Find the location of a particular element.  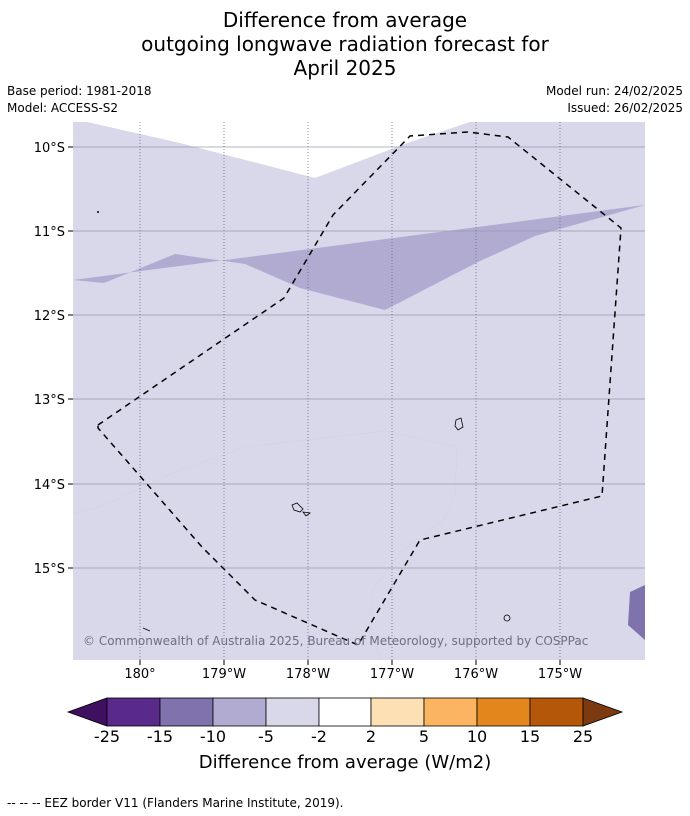

lat-label: 11°S is located at coordinates (49, 232).